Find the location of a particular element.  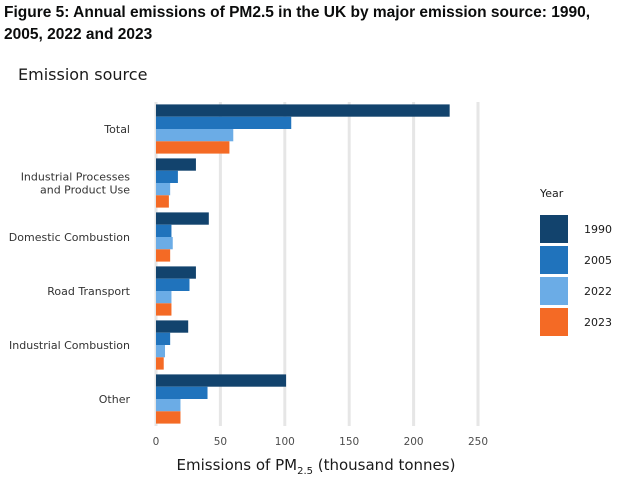

legend-swatch-2005 is located at coordinates (554, 260).